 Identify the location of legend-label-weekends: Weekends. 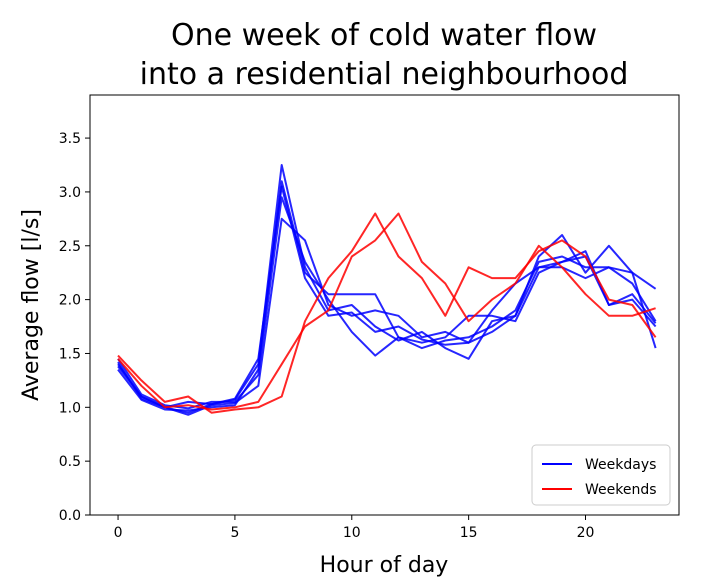
(621, 490).